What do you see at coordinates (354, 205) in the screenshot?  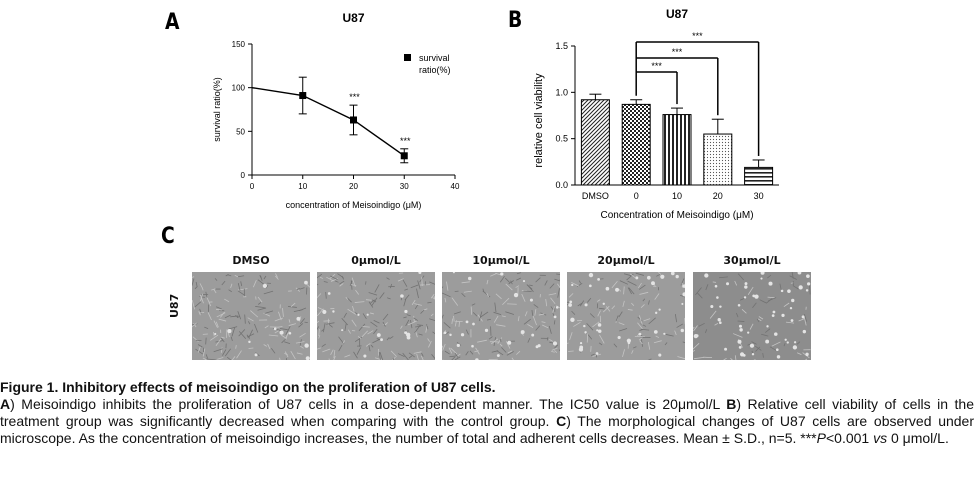 I see `chart-a-x-label: concentration of Meisoindigo (μM)` at bounding box center [354, 205].